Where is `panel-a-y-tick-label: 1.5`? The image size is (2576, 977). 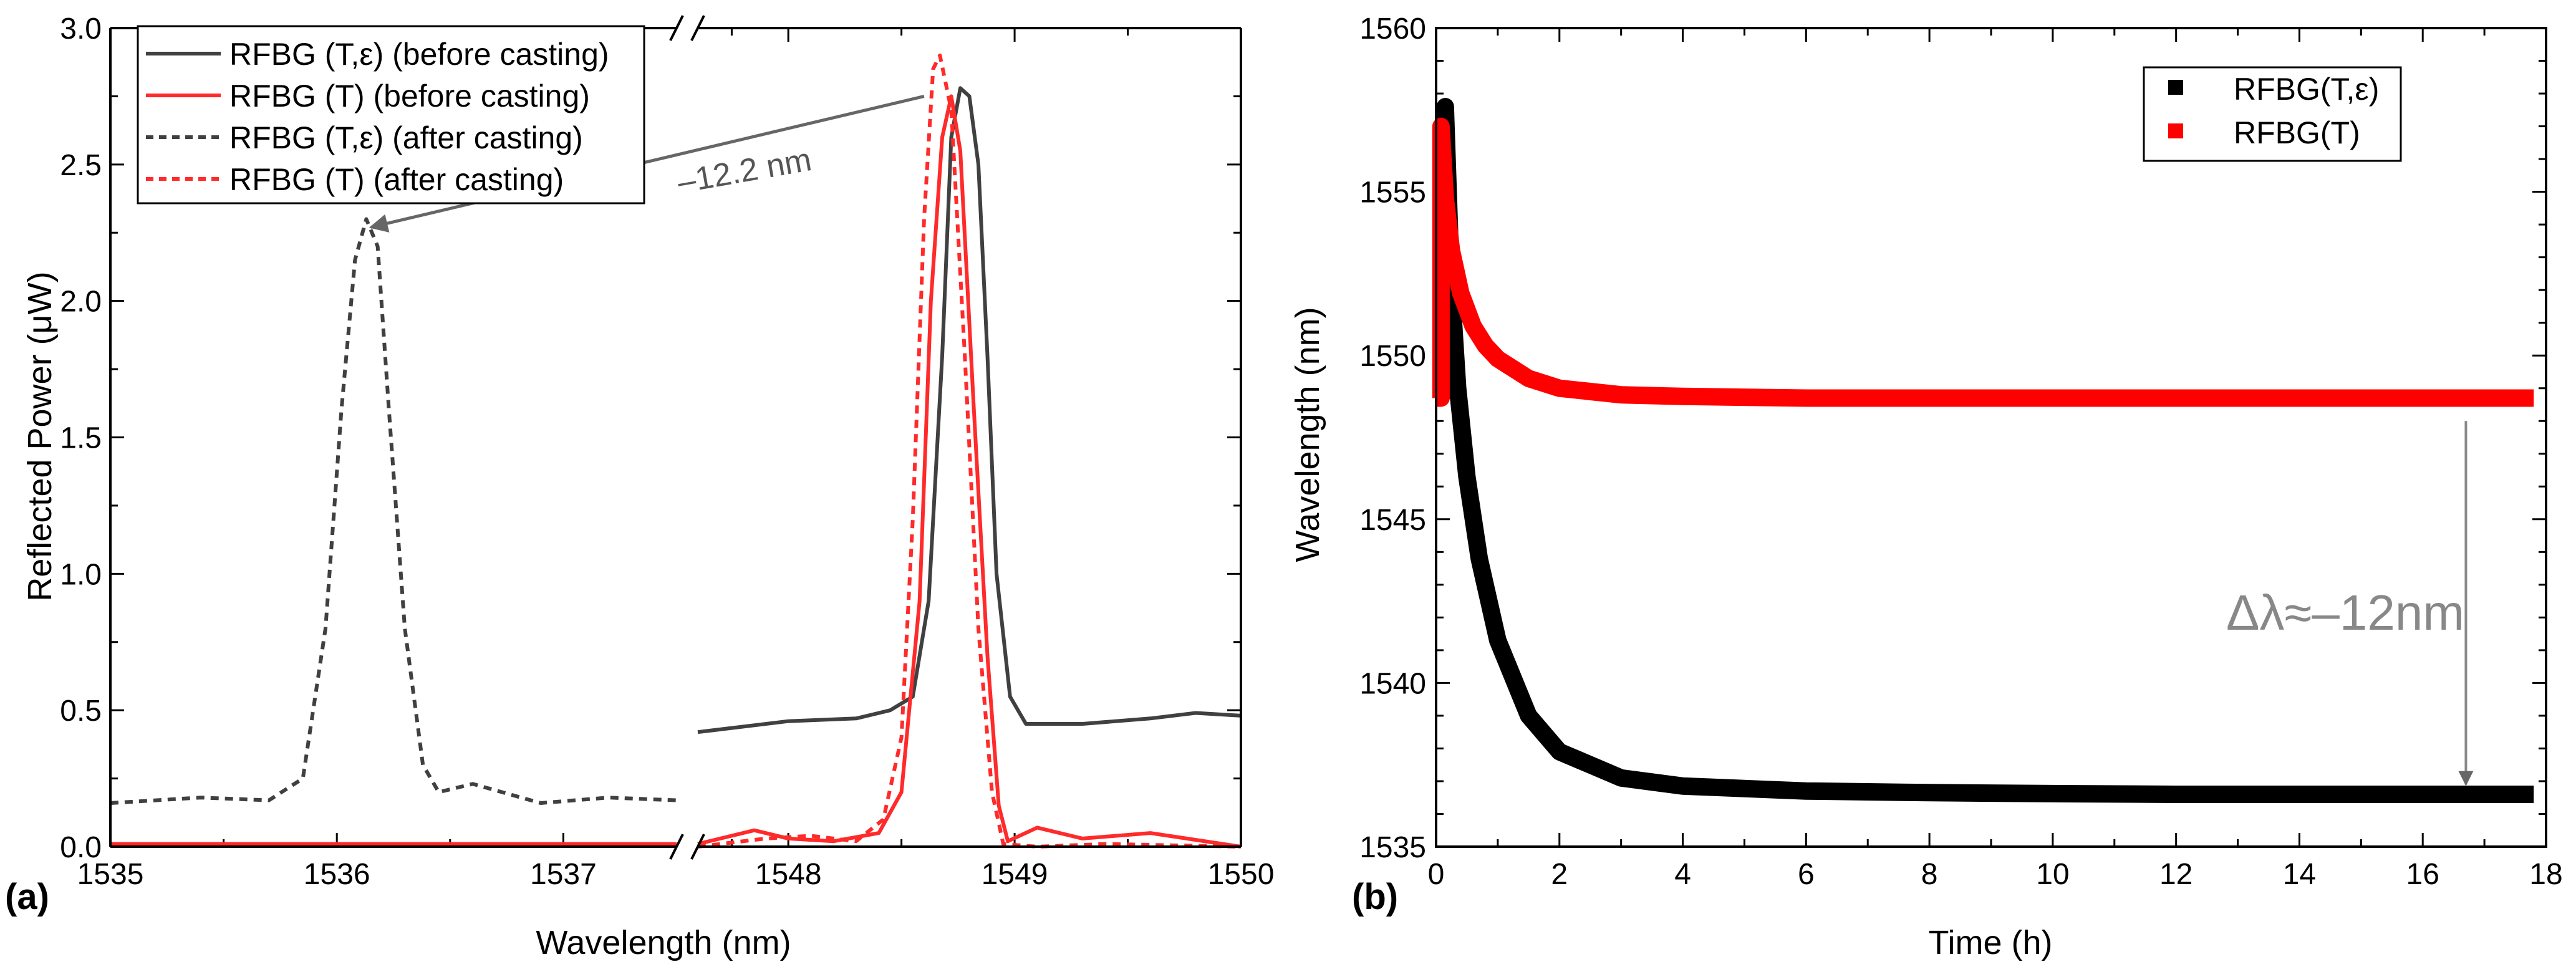
panel-a-y-tick-label: 1.5 is located at coordinates (81, 438).